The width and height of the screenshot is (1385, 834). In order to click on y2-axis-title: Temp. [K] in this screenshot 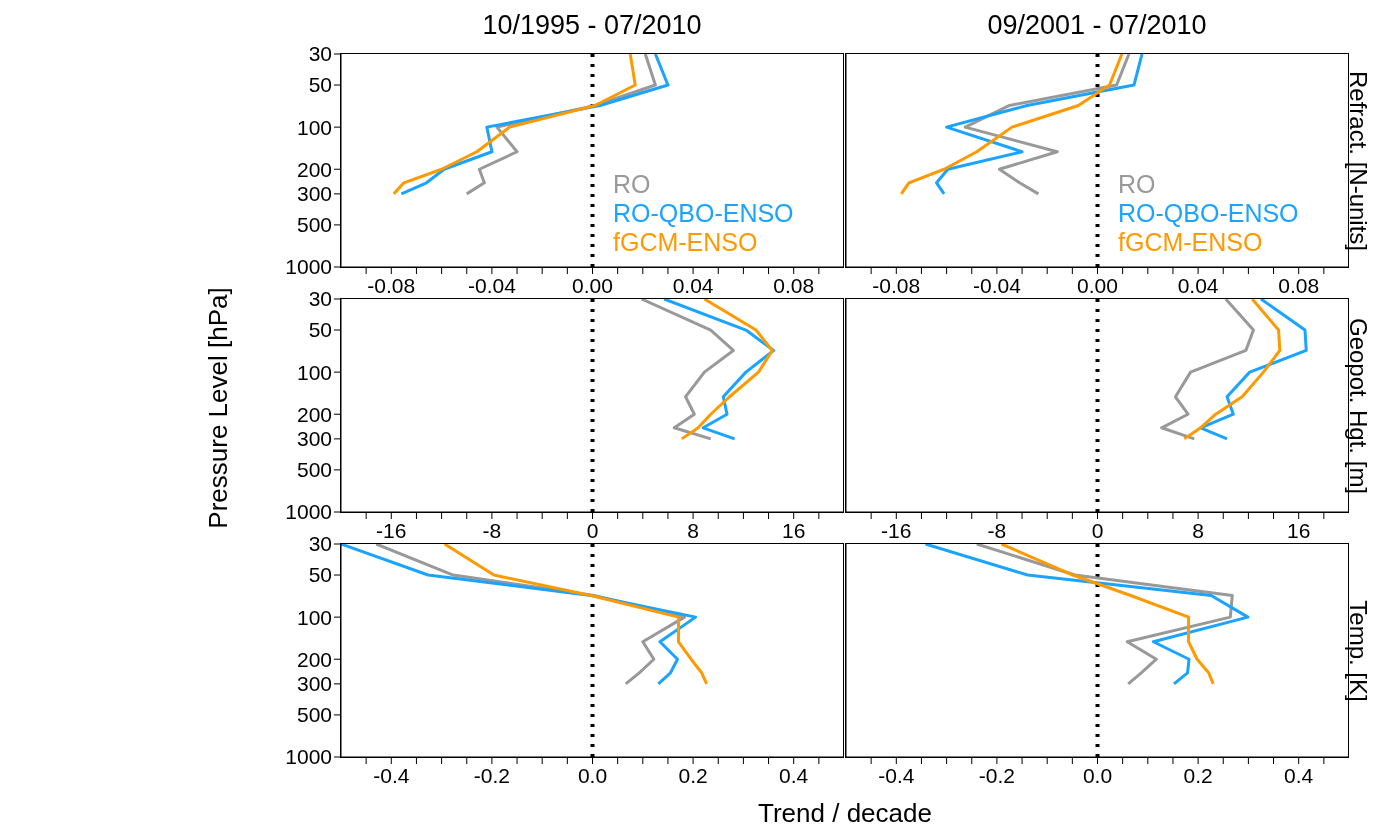, I will do `click(1358, 650)`.